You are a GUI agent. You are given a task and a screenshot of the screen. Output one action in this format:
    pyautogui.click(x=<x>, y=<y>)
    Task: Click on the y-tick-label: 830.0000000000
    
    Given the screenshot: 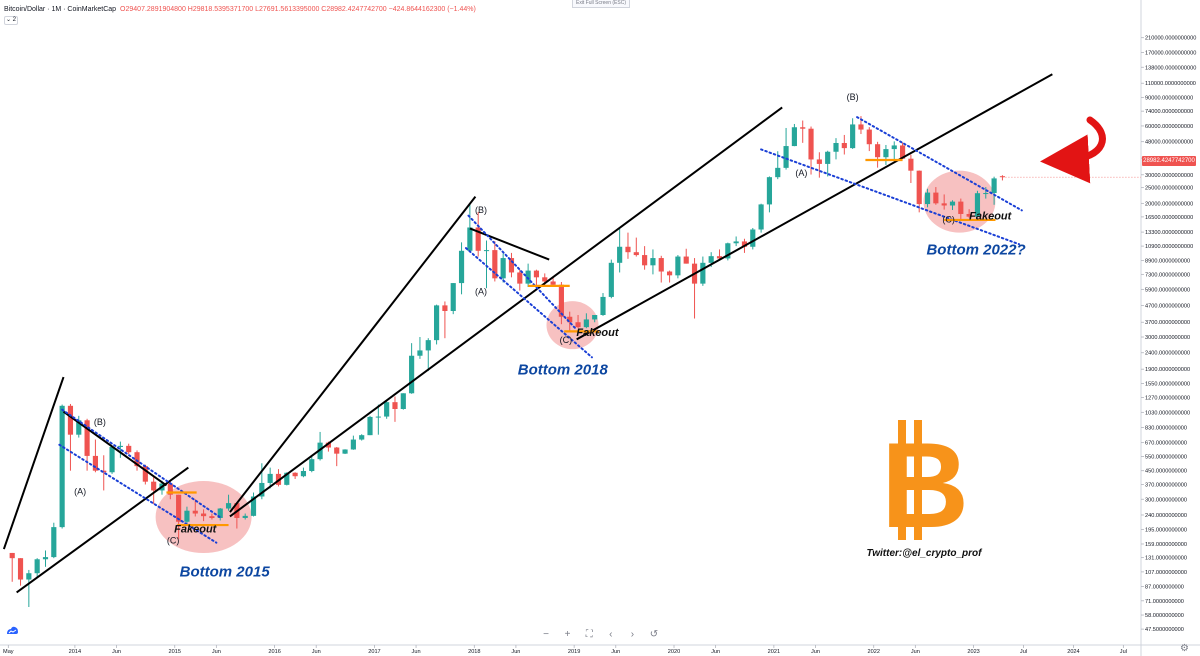 What is the action you would take?
    pyautogui.click(x=1166, y=429)
    